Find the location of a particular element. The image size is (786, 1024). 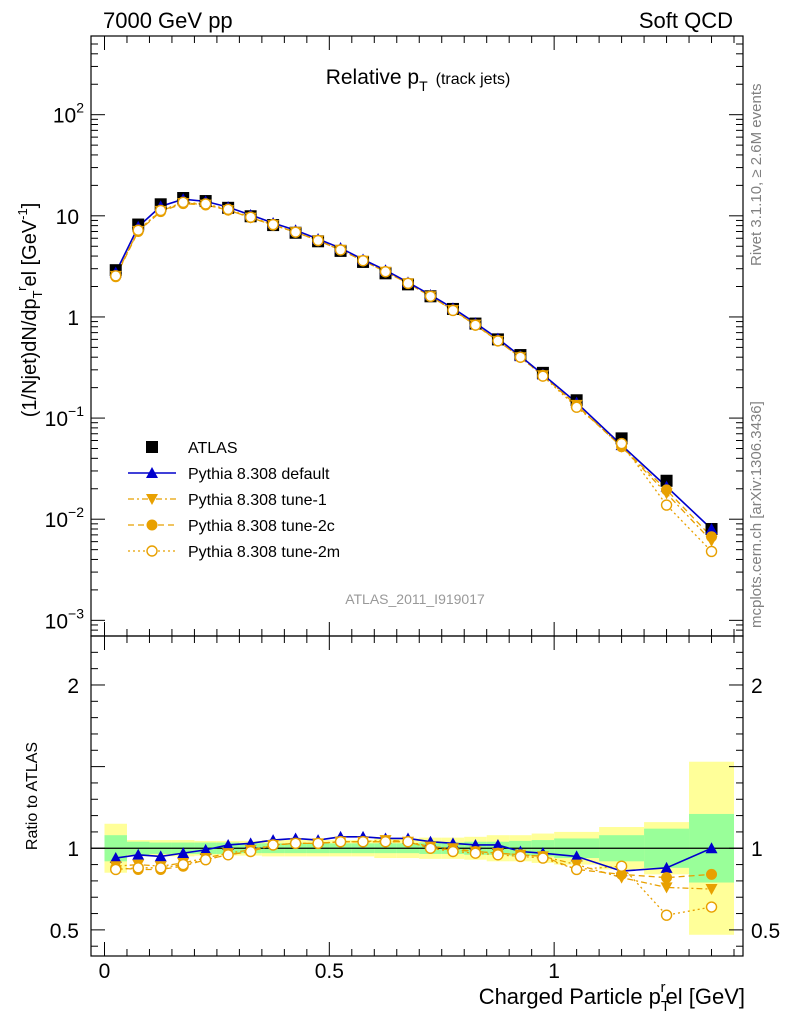

x-axis-label-sub: T is located at coordinates (665, 1006).